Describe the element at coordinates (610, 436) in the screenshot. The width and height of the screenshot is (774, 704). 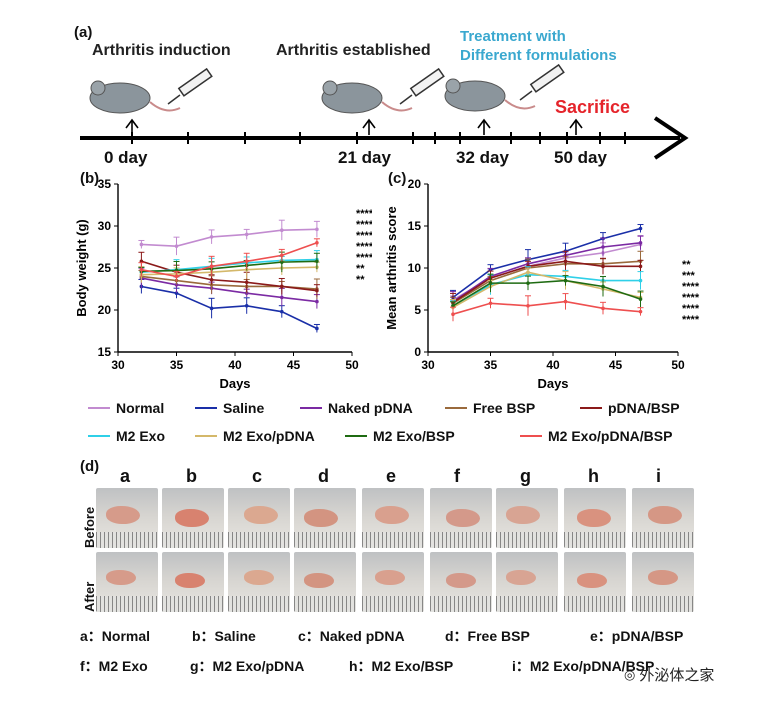
I see `legend-label: M2 Exo/pDNA/BSP` at that location.